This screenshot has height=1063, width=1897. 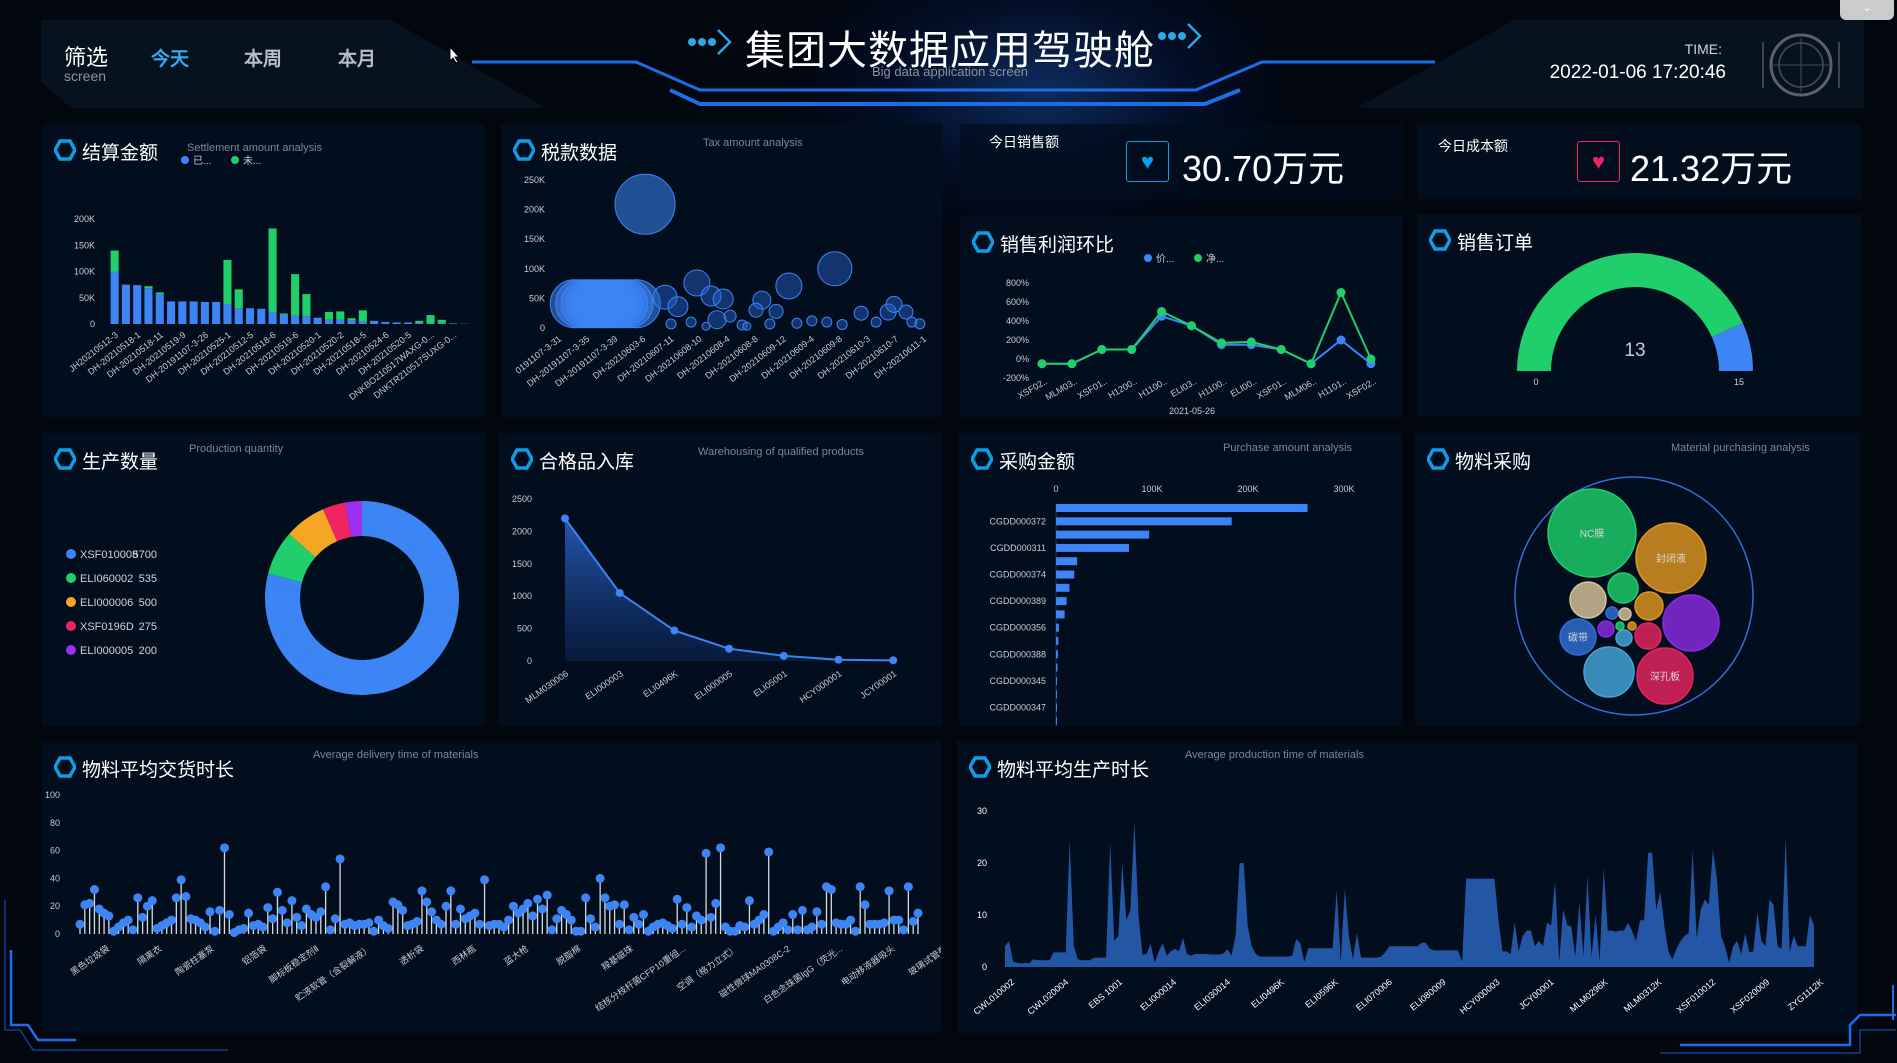 I want to click on x-tick-label: ELI070006, so click(x=1374, y=995).